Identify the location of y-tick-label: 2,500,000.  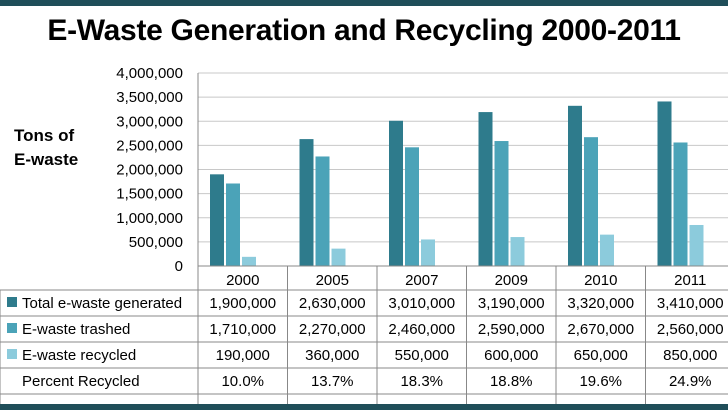
(149, 145).